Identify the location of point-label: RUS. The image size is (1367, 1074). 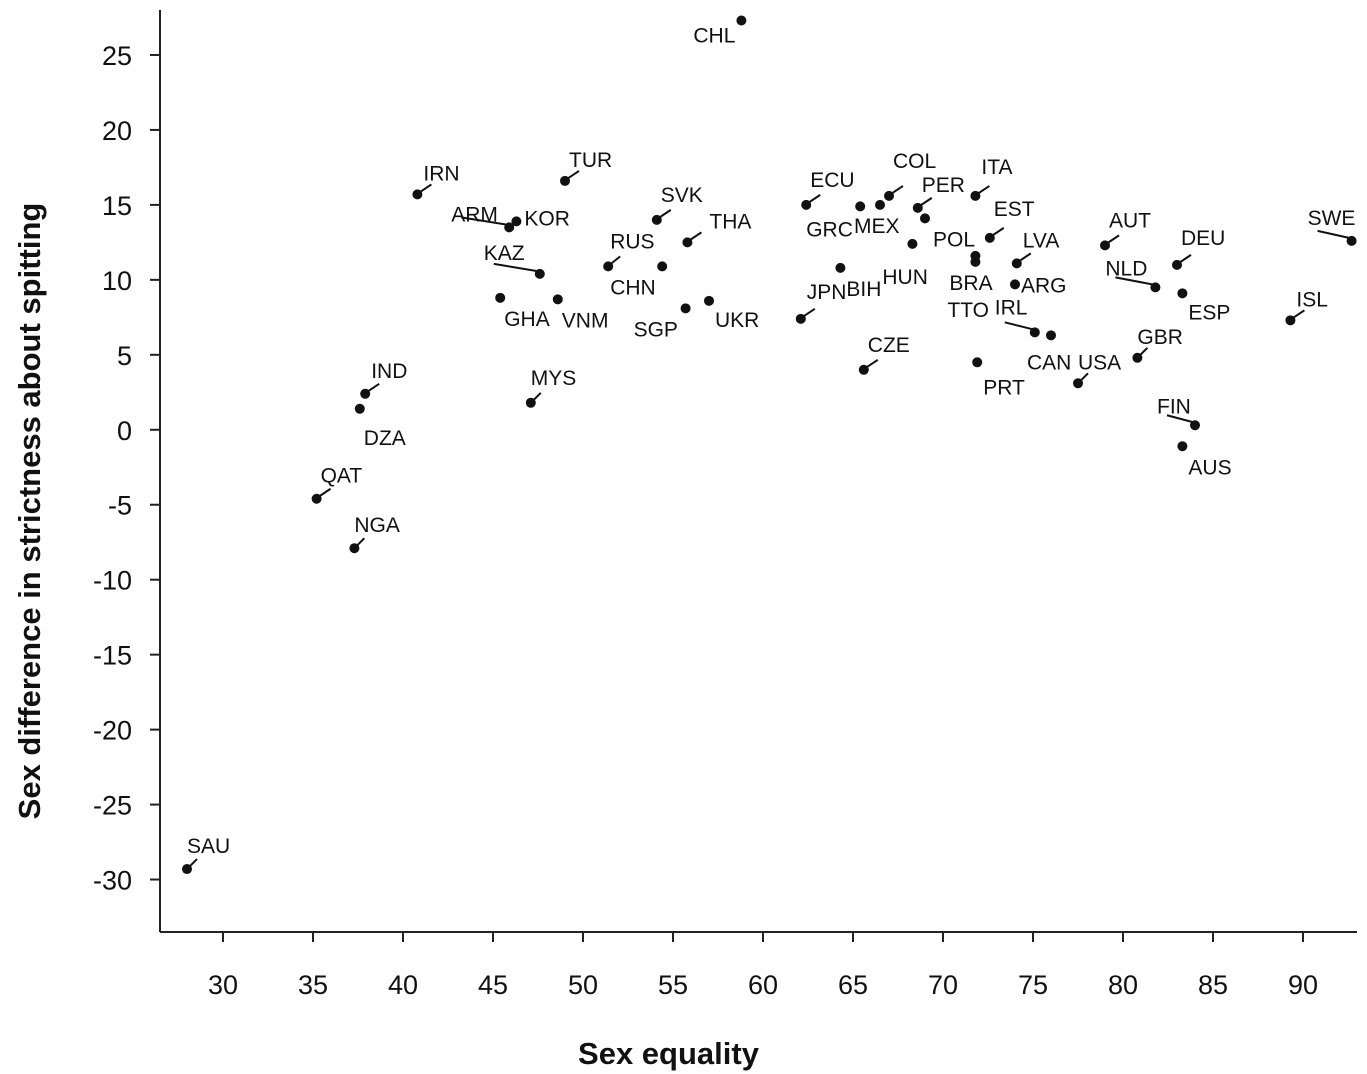
(632, 241).